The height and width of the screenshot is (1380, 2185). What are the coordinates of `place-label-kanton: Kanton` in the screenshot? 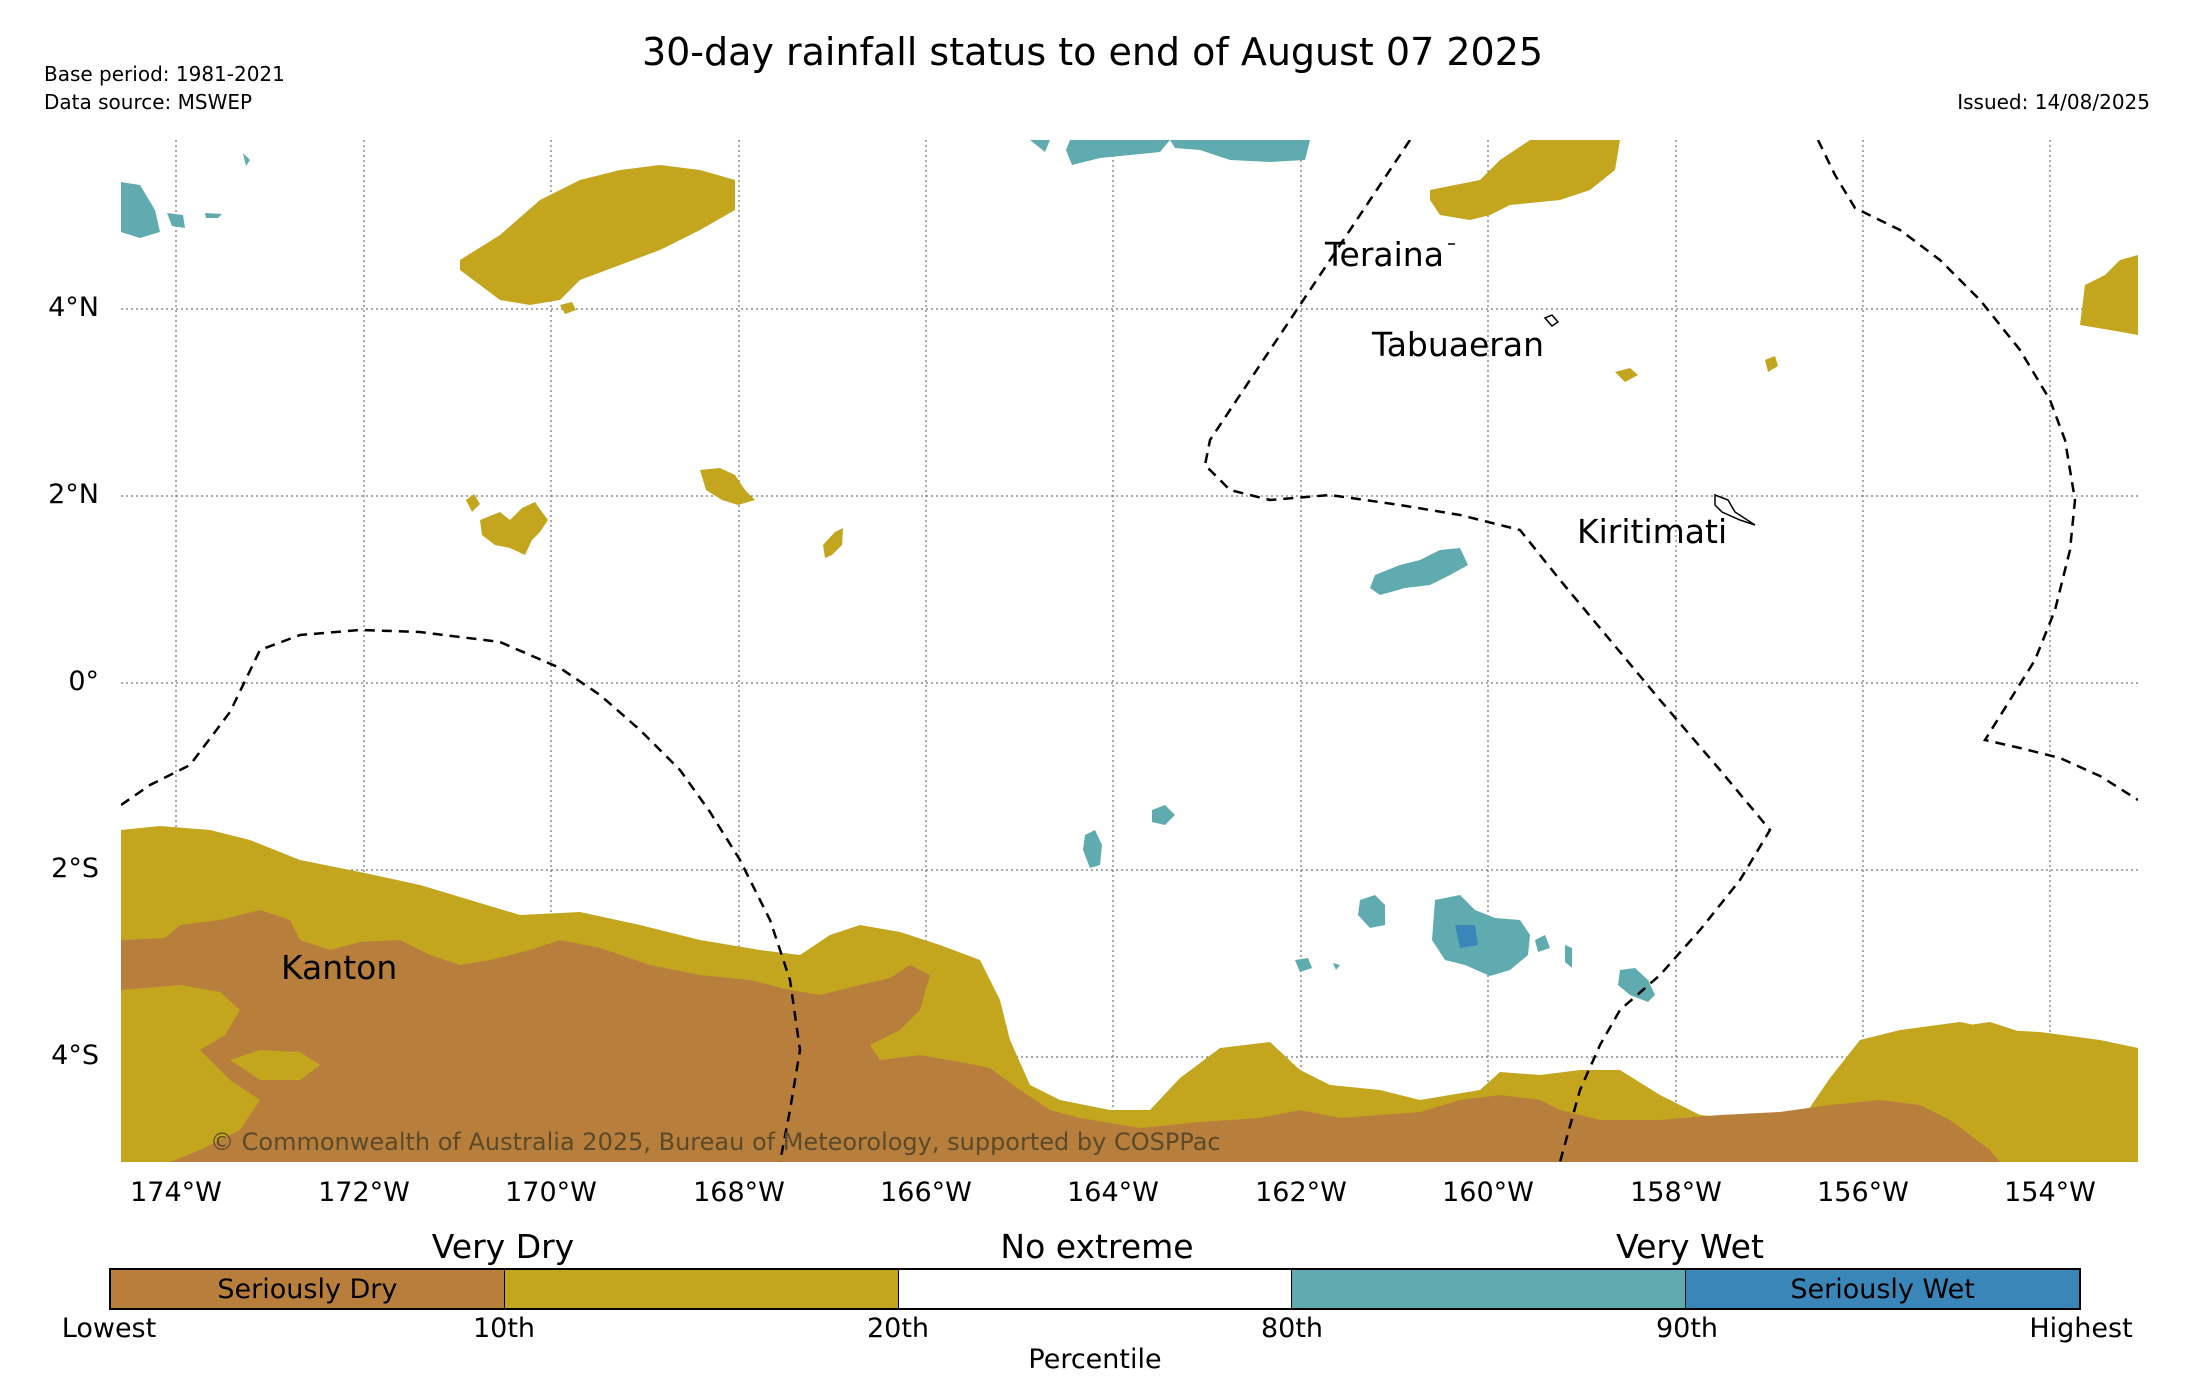 It's located at (339, 967).